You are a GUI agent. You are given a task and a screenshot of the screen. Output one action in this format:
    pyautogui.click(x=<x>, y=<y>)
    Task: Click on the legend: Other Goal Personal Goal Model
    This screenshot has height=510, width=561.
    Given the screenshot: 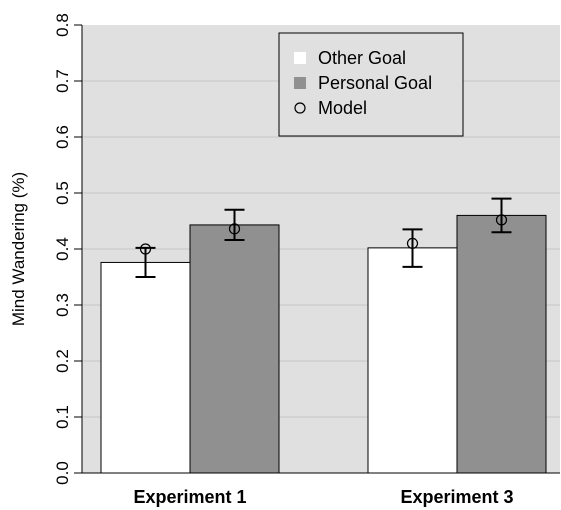 What is the action you would take?
    pyautogui.click(x=371, y=84)
    